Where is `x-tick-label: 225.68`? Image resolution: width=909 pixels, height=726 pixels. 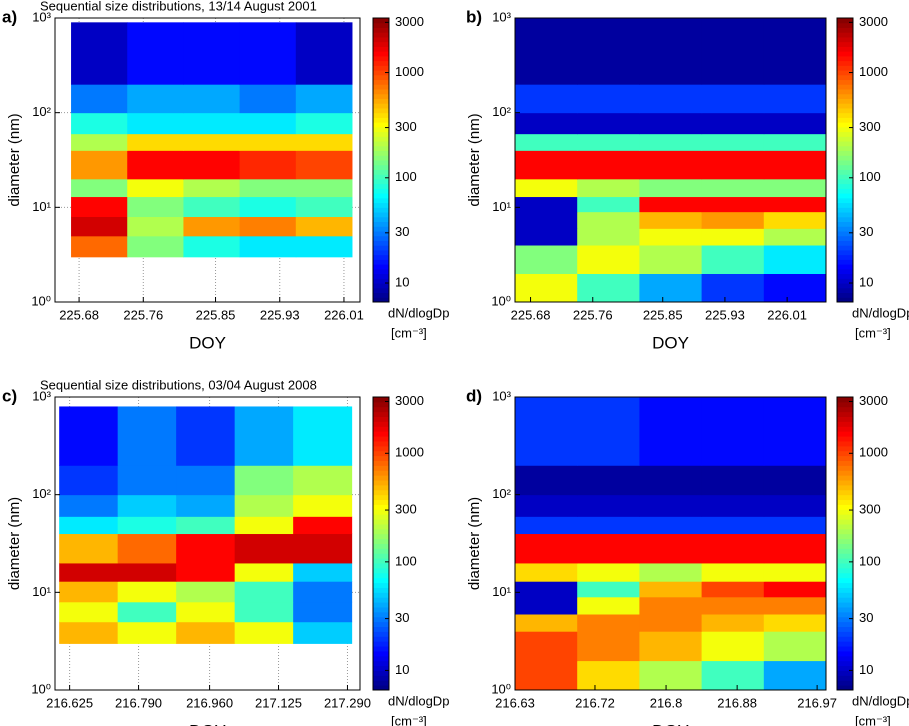 x-tick-label: 225.68 is located at coordinates (79, 314).